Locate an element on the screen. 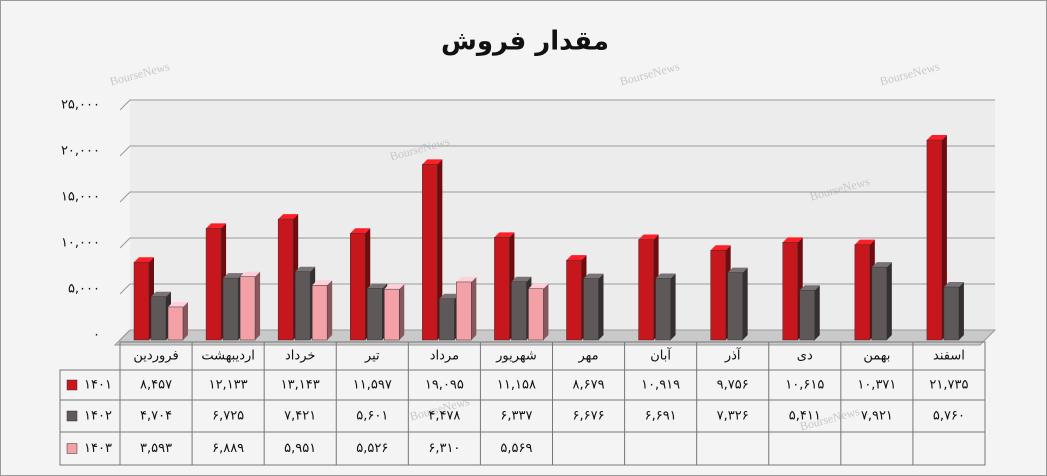  value-label: ۱۳,۱۴۳ is located at coordinates (300, 385).